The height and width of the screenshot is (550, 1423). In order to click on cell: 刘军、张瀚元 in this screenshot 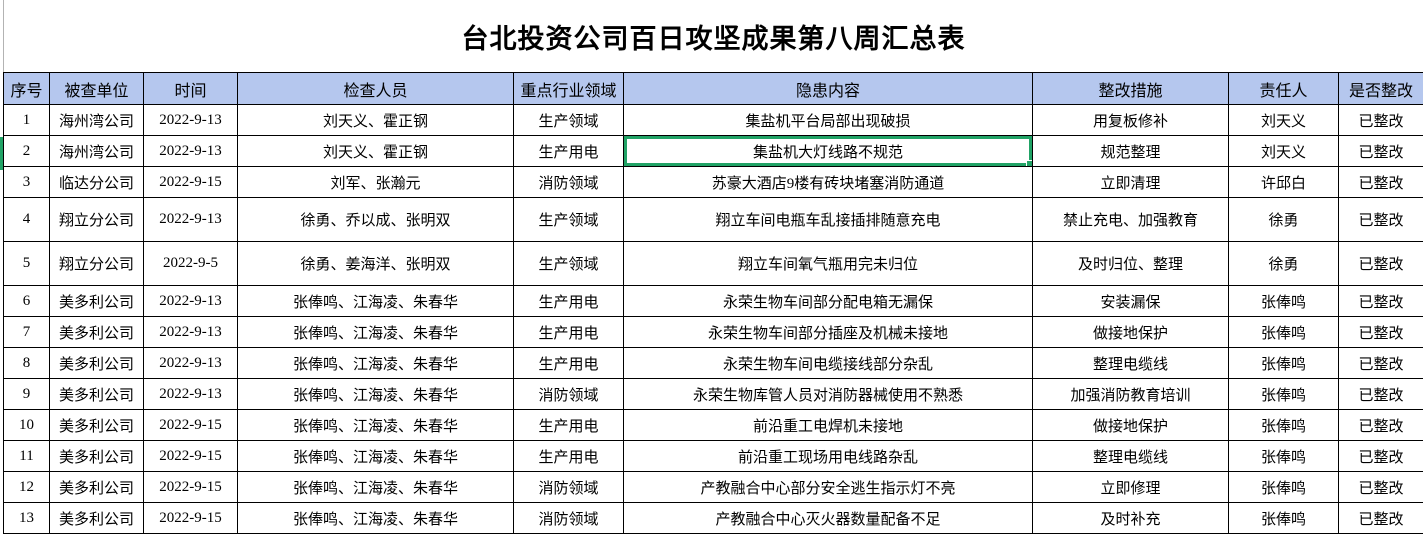, I will do `click(375, 182)`.